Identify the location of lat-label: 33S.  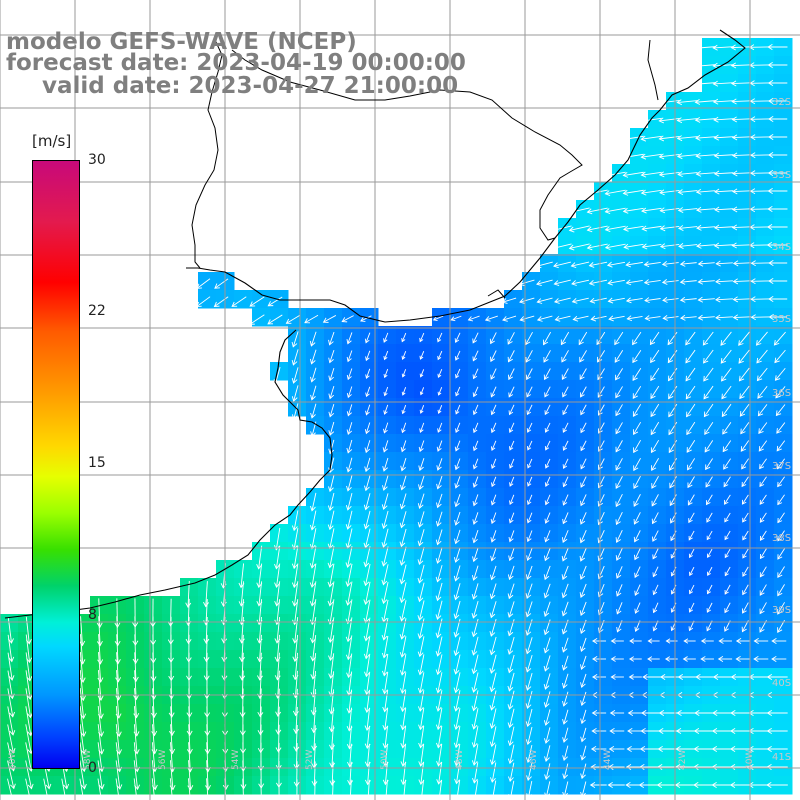
(781, 175).